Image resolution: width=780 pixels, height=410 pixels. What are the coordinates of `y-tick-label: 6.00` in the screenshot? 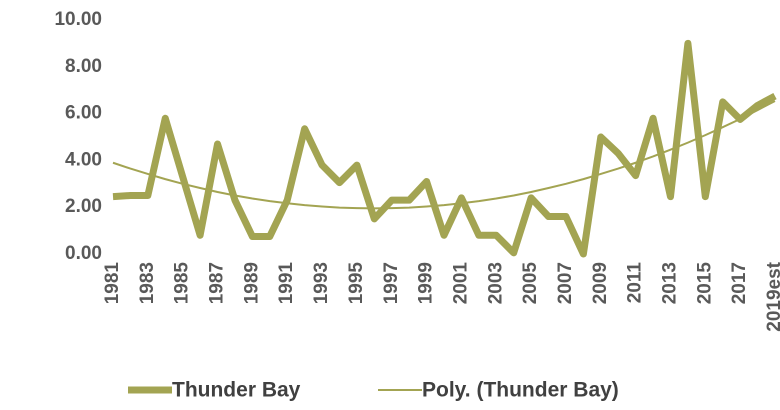 It's located at (83, 113).